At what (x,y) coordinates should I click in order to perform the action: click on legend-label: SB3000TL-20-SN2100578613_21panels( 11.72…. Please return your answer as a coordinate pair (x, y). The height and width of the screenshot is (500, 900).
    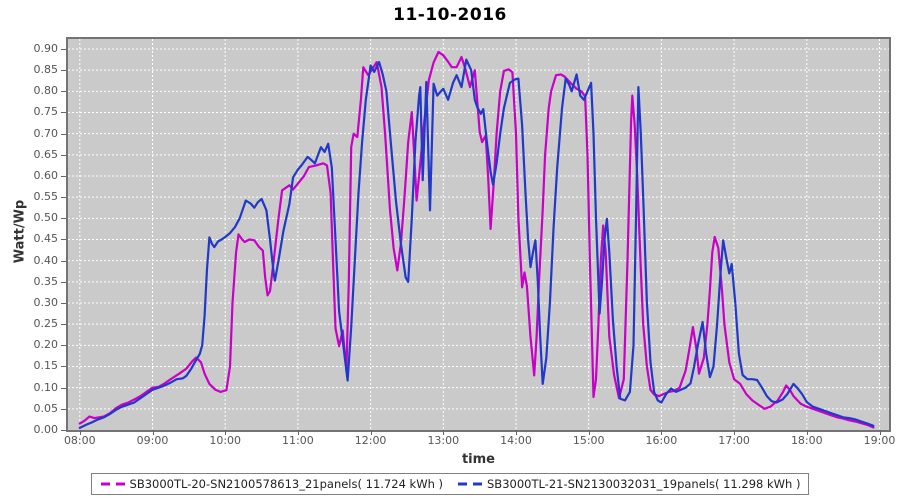
    Looking at the image, I should click on (286, 484).